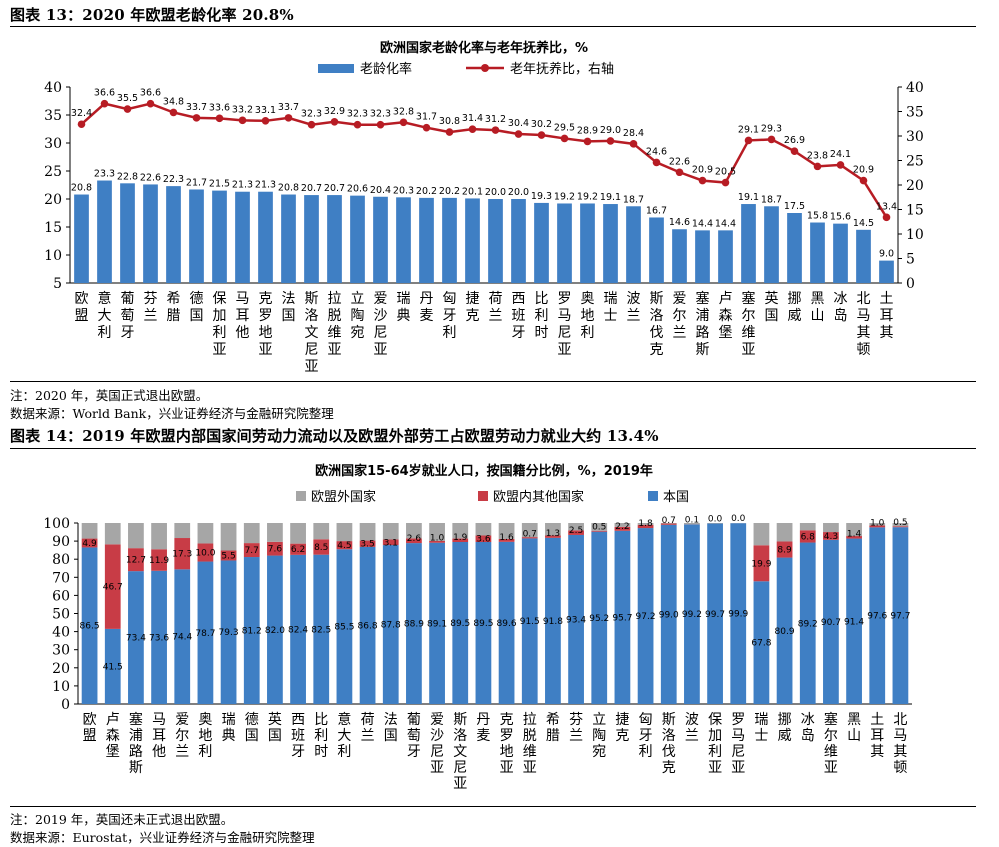 The height and width of the screenshot is (847, 999). What do you see at coordinates (669, 615) in the screenshot?
I see `native-value-label: 99.0` at bounding box center [669, 615].